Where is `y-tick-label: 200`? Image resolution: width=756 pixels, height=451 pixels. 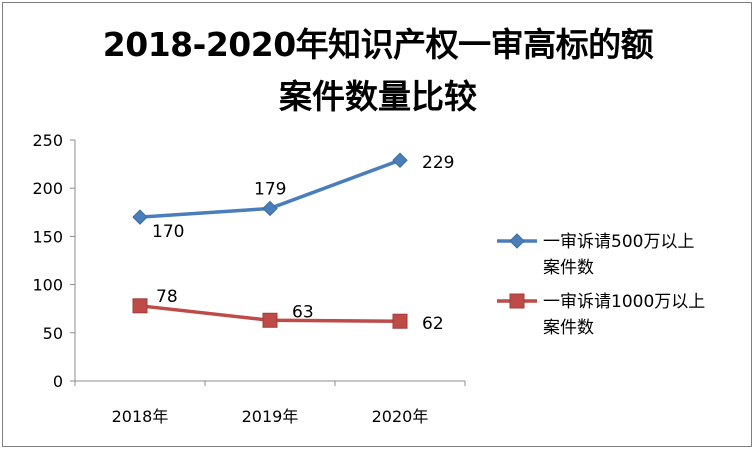 y-tick-label: 200 is located at coordinates (47, 188).